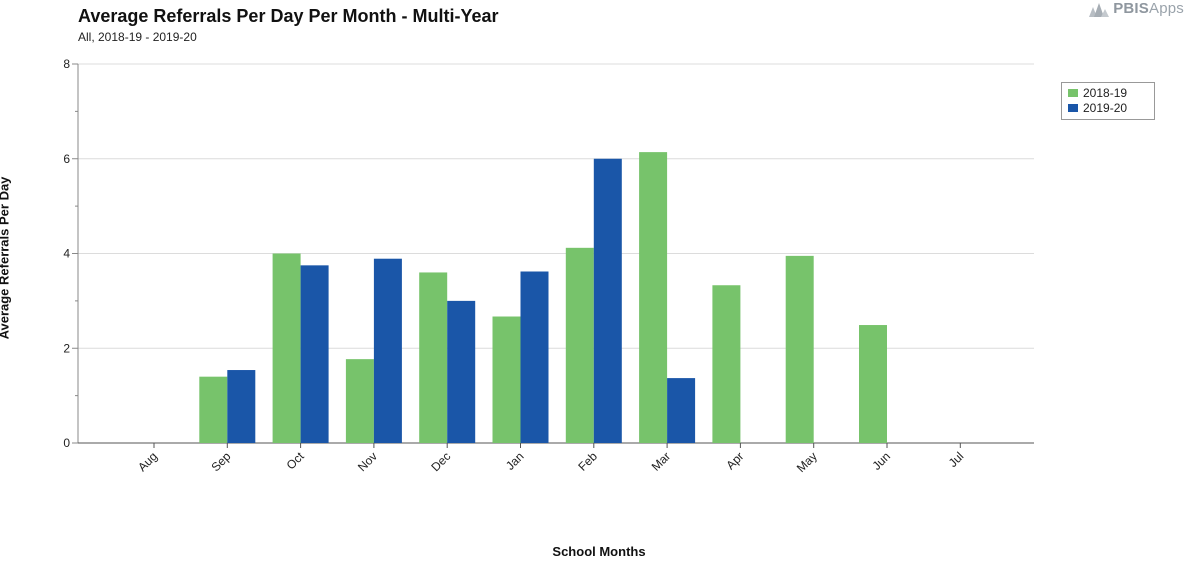 This screenshot has height=564, width=1198. I want to click on legend-item: 2019-20, so click(1097, 108).